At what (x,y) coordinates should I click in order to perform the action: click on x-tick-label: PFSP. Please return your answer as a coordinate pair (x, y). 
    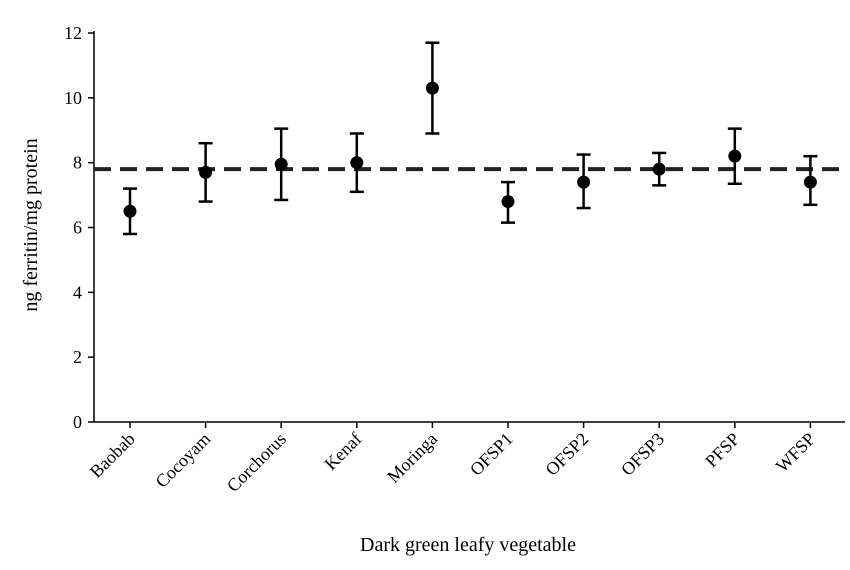
    Looking at the image, I should click on (722, 450).